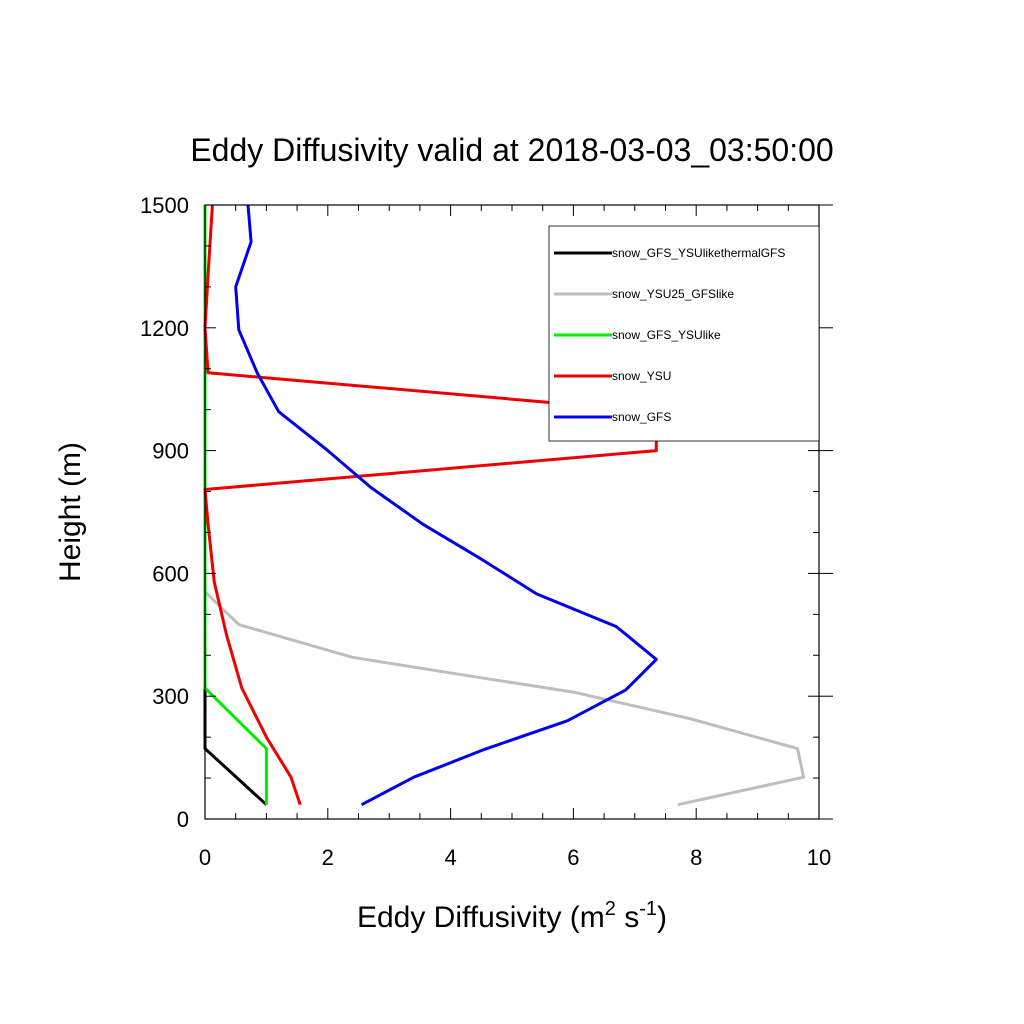 Image resolution: width=1024 pixels, height=1024 pixels. Describe the element at coordinates (170, 696) in the screenshot. I see `y-tick-label: 300` at that location.